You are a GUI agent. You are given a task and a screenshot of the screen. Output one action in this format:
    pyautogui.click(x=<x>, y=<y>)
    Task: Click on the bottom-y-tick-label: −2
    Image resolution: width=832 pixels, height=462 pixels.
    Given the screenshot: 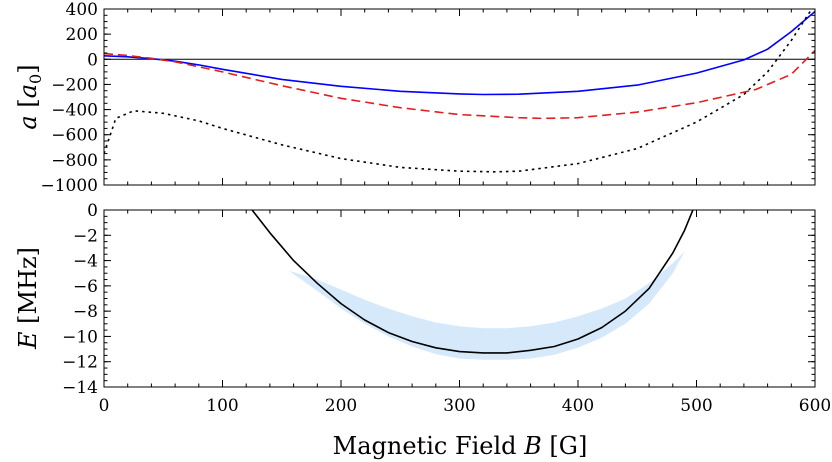 What is the action you would take?
    pyautogui.click(x=85, y=236)
    